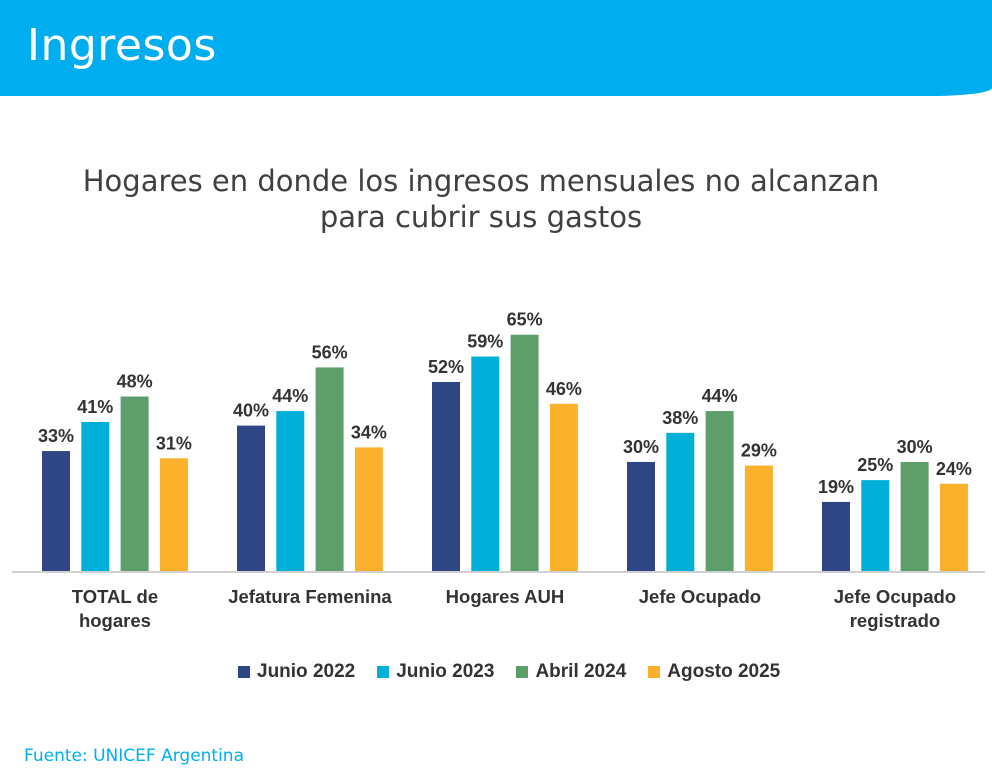 The image size is (992, 781). What do you see at coordinates (875, 465) in the screenshot?
I see `data-label: 25%` at bounding box center [875, 465].